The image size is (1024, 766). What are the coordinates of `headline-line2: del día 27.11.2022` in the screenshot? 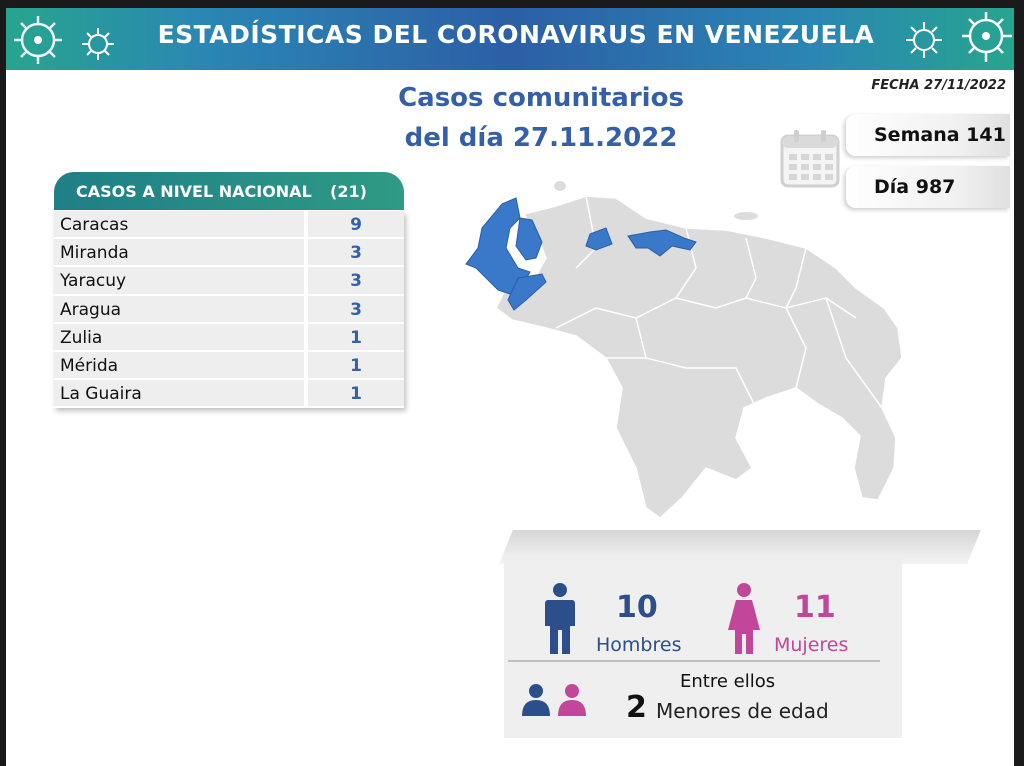 It's located at (541, 138).